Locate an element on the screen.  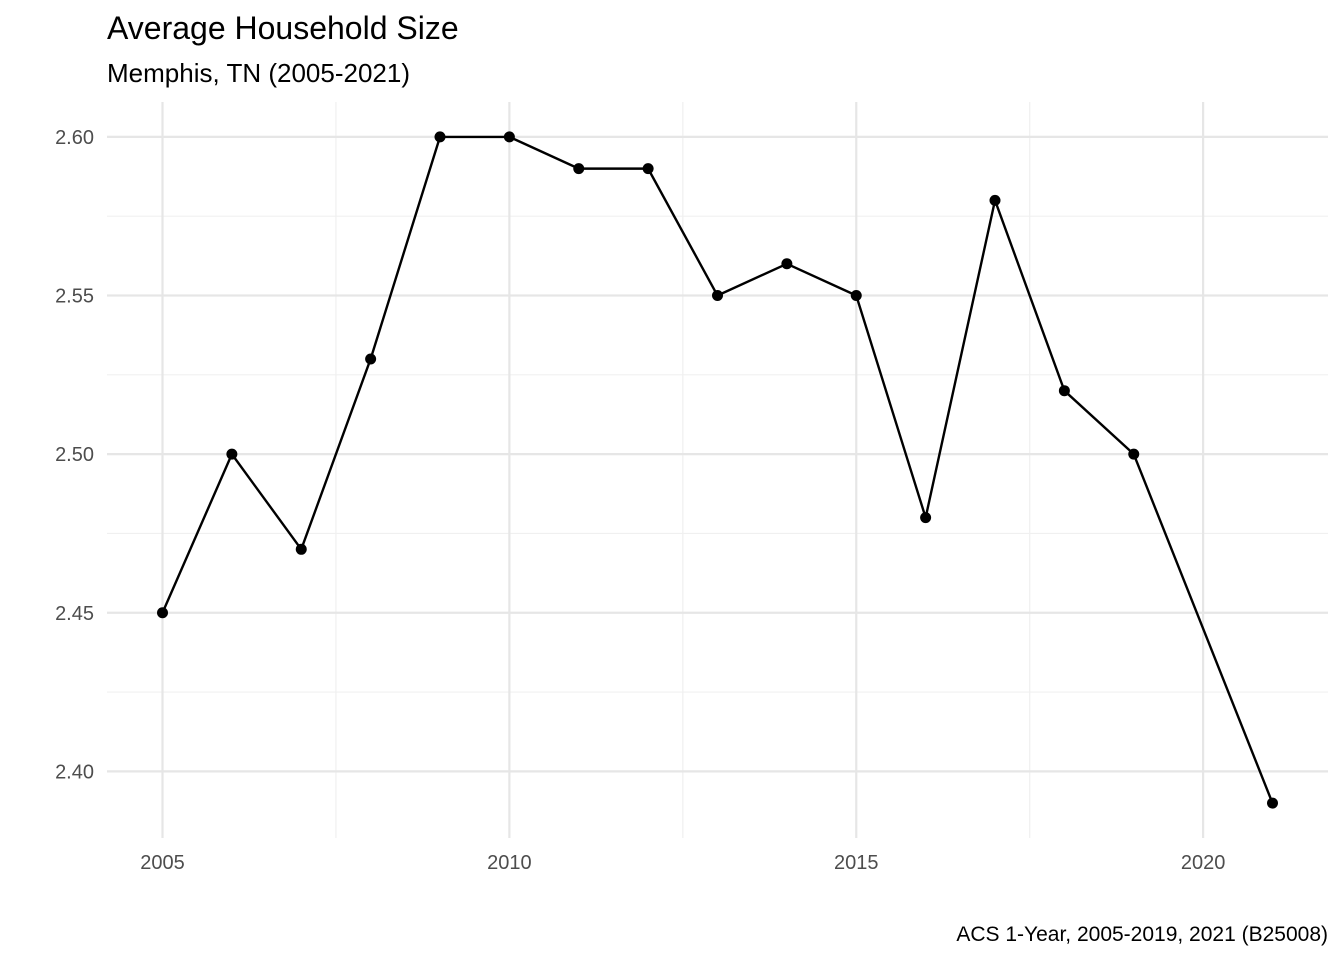
data-point-2019 is located at coordinates (1134, 454).